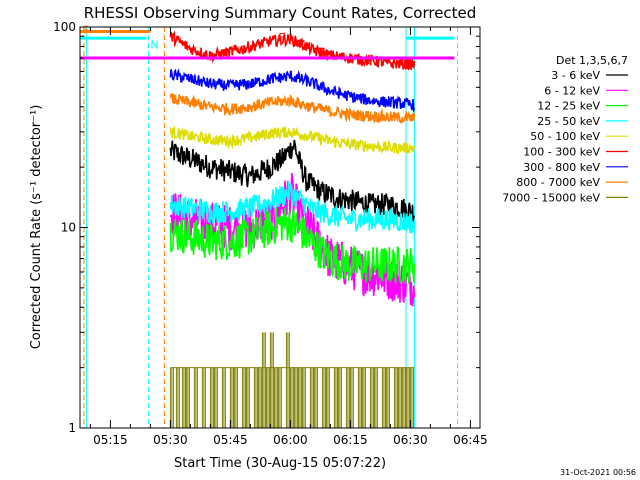 This screenshot has height=480, width=640. I want to click on series-line-50-100-kev, so click(292, 140).